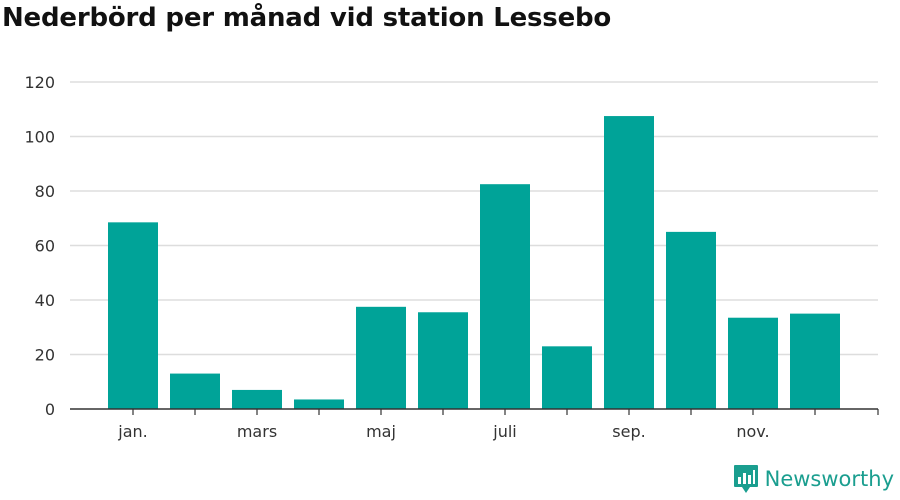 The width and height of the screenshot is (900, 500). What do you see at coordinates (567, 377) in the screenshot?
I see `bar-aug.` at bounding box center [567, 377].